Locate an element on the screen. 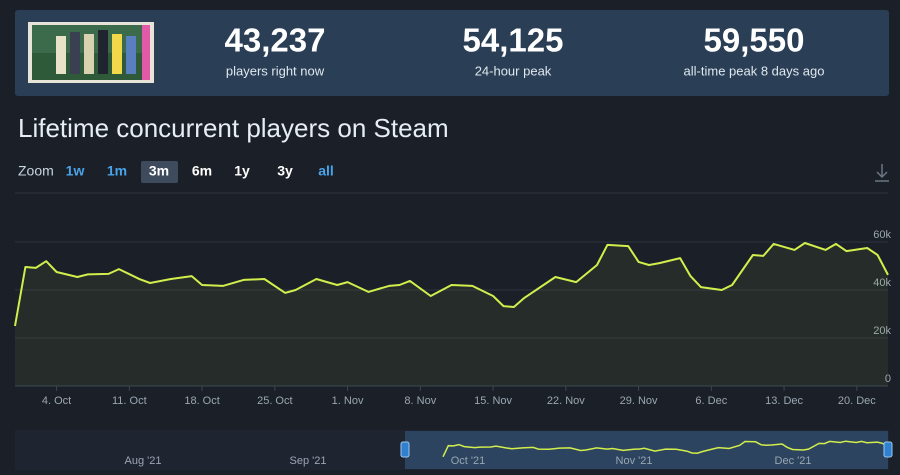  zoom-active-background is located at coordinates (159, 172).